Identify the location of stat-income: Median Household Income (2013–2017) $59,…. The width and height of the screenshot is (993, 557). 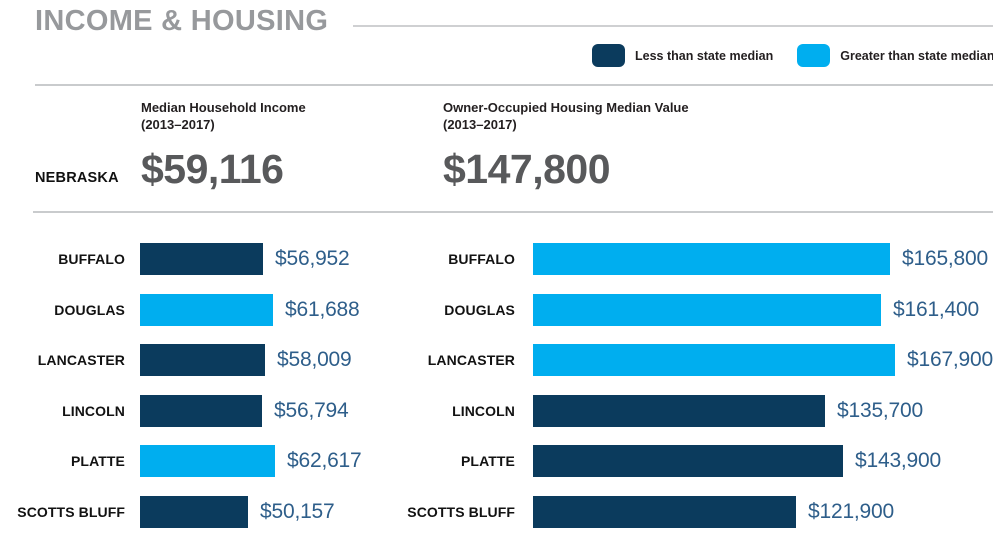
(223, 146).